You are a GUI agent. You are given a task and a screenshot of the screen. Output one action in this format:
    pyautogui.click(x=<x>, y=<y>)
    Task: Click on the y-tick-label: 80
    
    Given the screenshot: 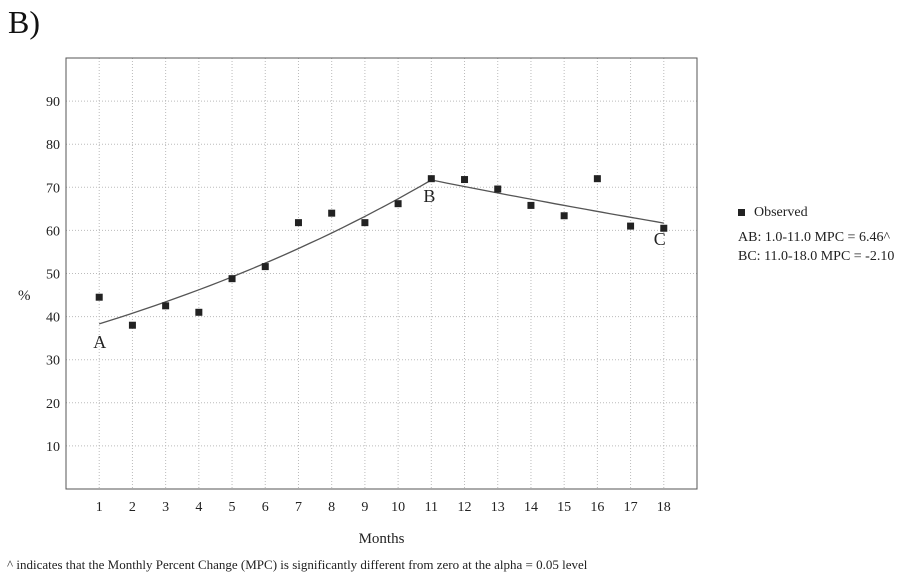 What is the action you would take?
    pyautogui.click(x=53, y=145)
    